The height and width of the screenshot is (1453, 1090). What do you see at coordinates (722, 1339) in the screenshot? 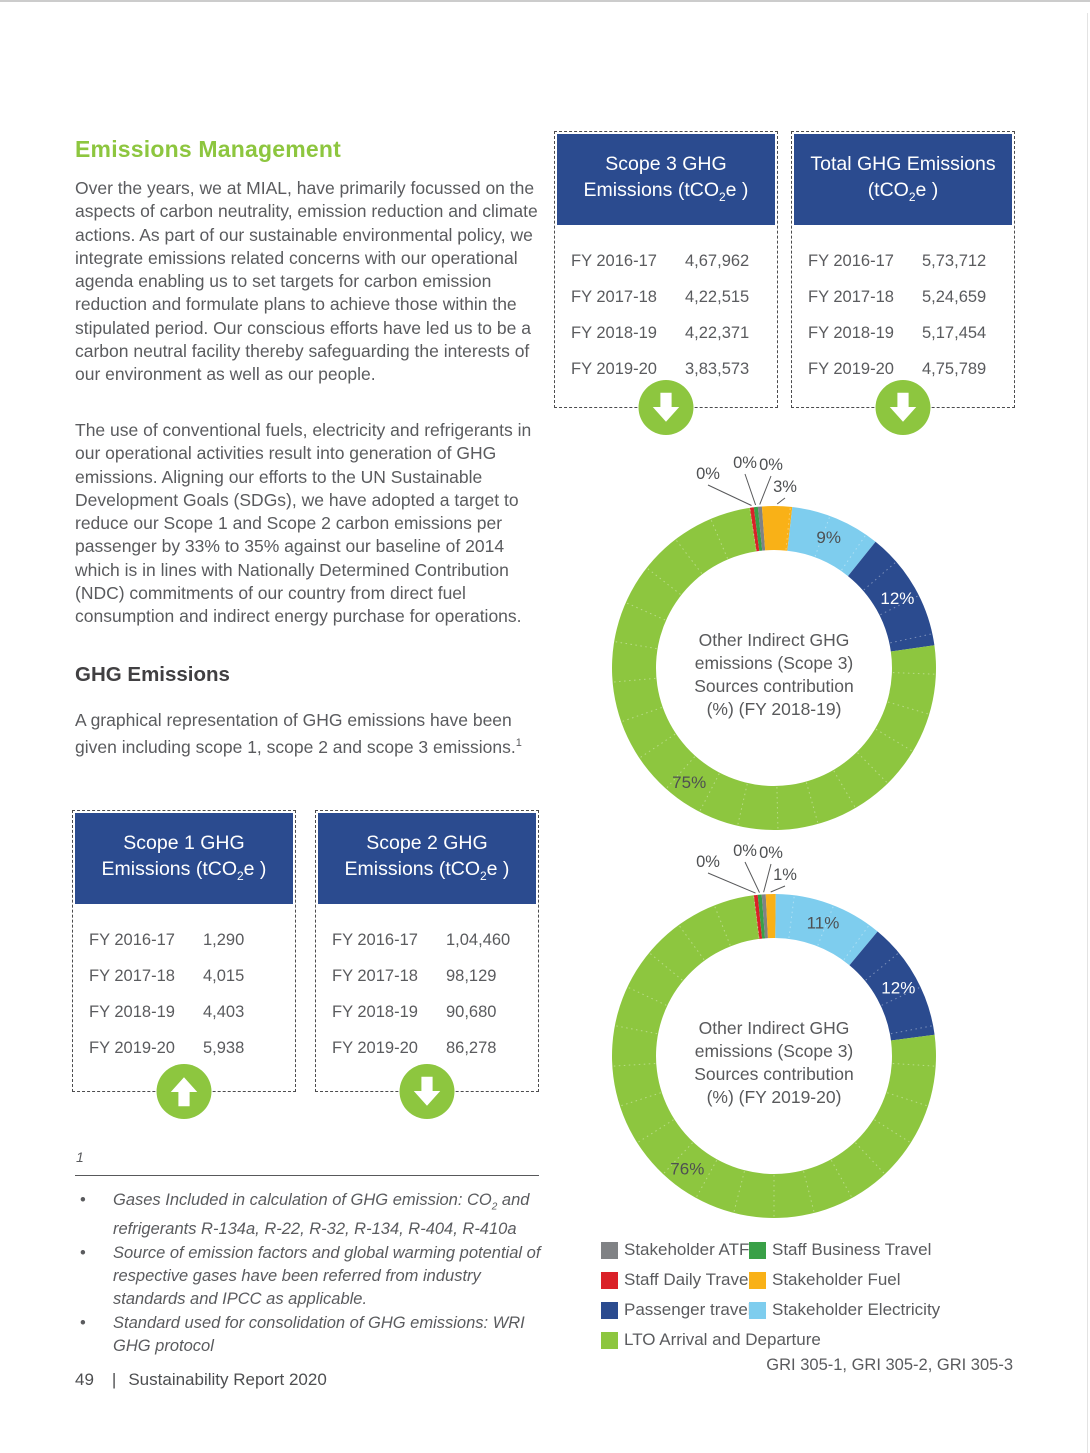
I see `legend-label: LTO Arrival and Departure` at bounding box center [722, 1339].